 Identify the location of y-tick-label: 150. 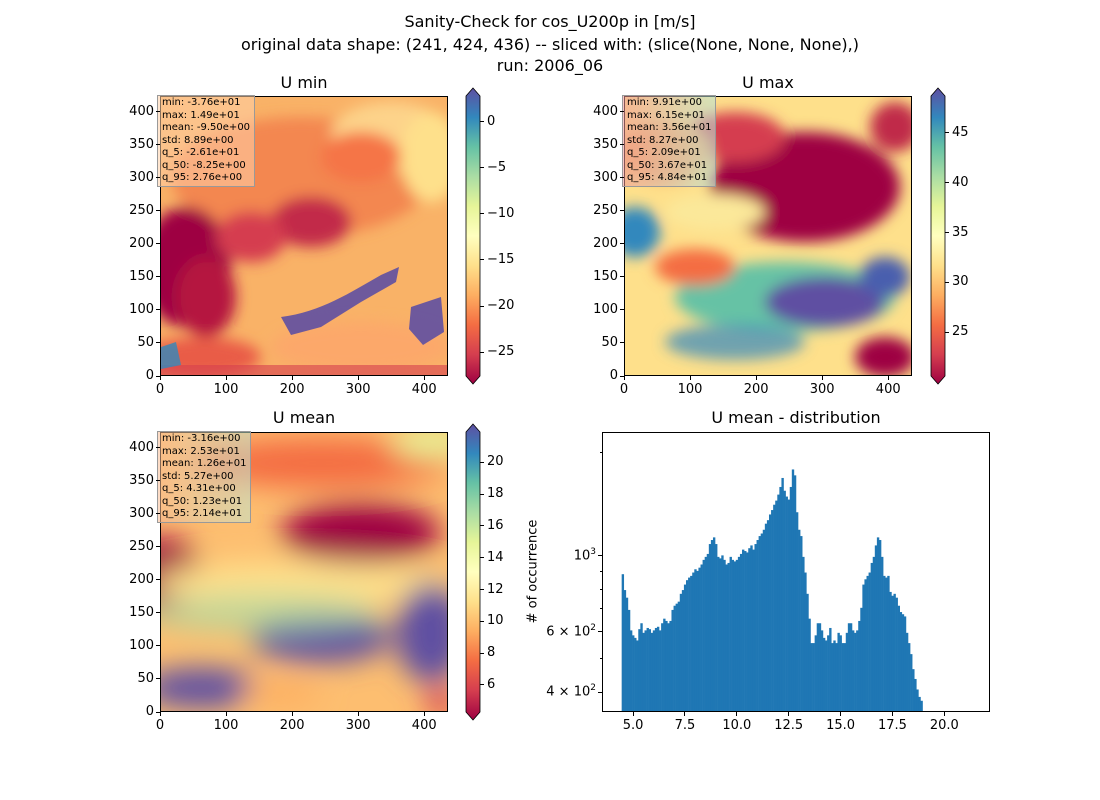
(605, 276).